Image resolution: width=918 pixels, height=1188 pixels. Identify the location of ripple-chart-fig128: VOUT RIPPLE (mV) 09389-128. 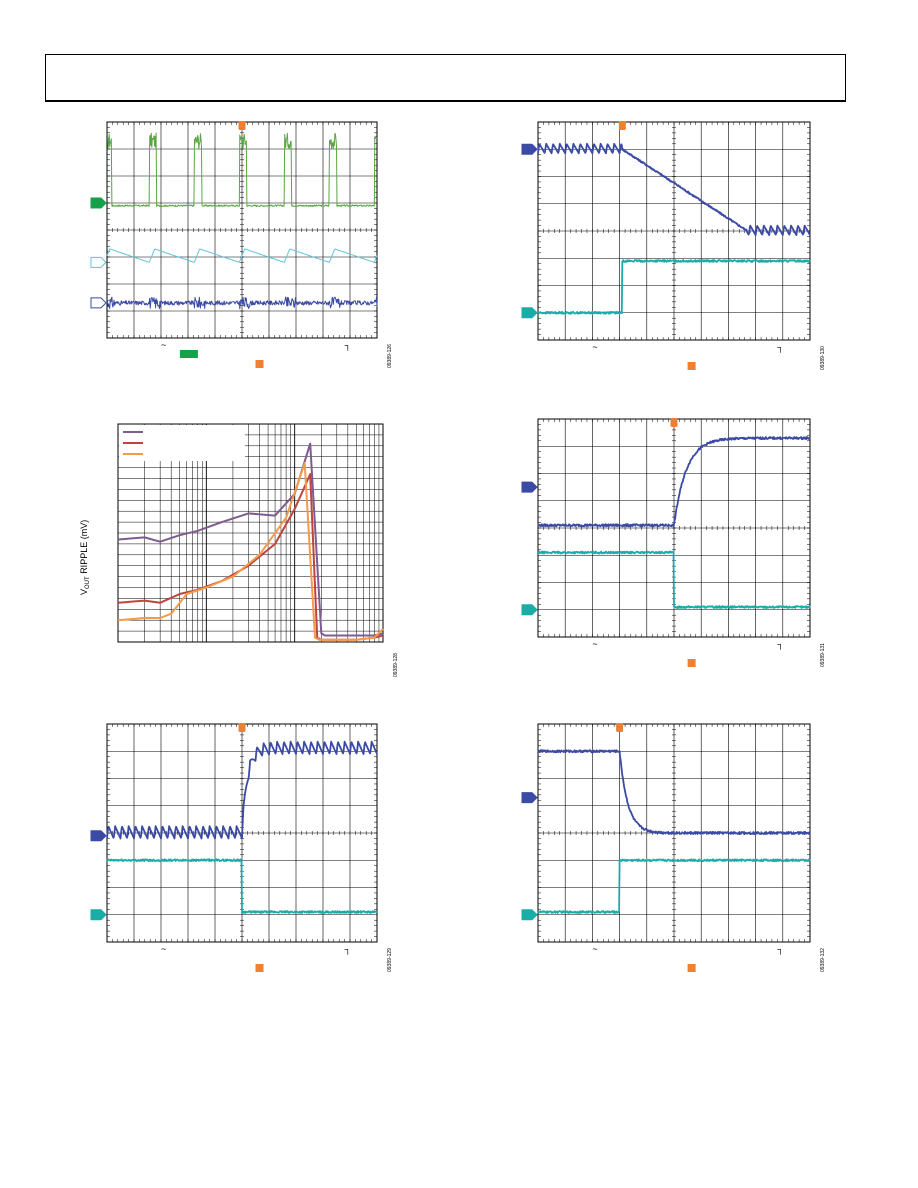
(239, 550).